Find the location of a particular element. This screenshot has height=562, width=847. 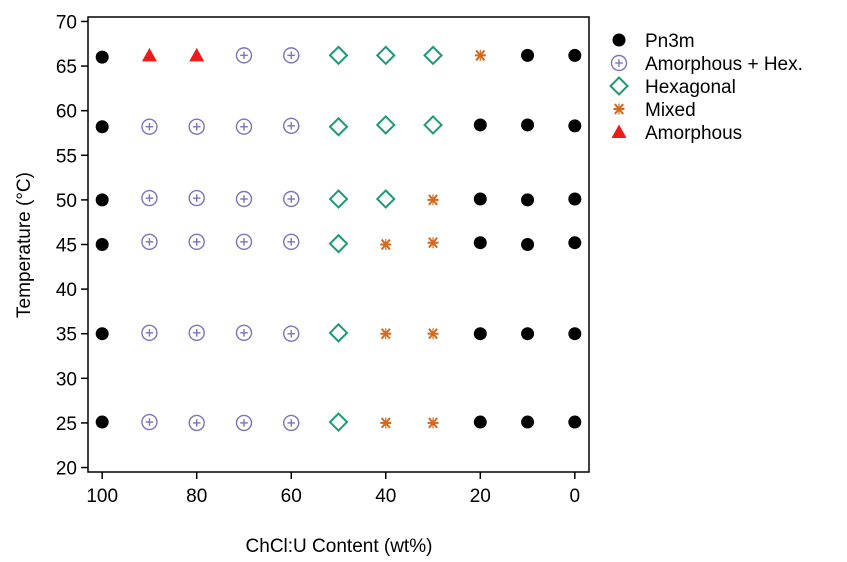

x-tick-label: 20 is located at coordinates (480, 496).